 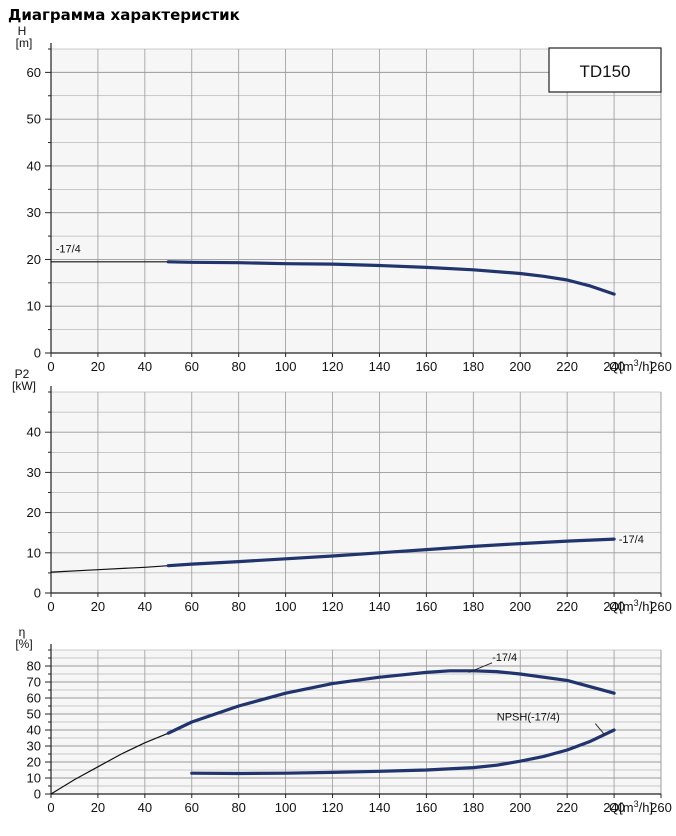 What do you see at coordinates (34, 682) in the screenshot?
I see `y-tick-label: 70` at bounding box center [34, 682].